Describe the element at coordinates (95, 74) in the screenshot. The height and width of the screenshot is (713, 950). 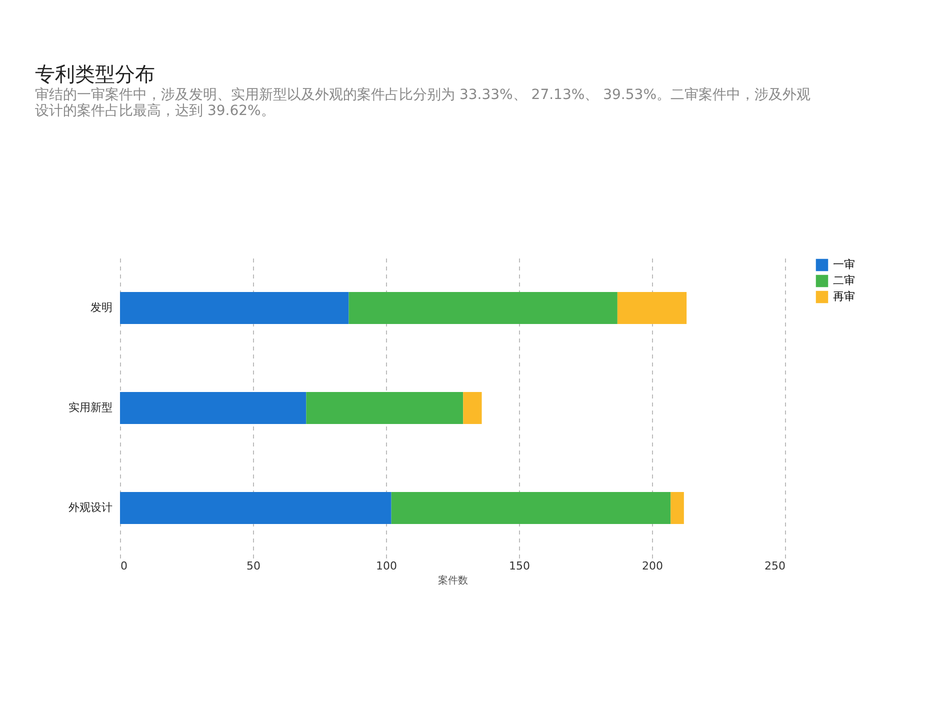
I see `chart-title: 专利类型分布` at that location.